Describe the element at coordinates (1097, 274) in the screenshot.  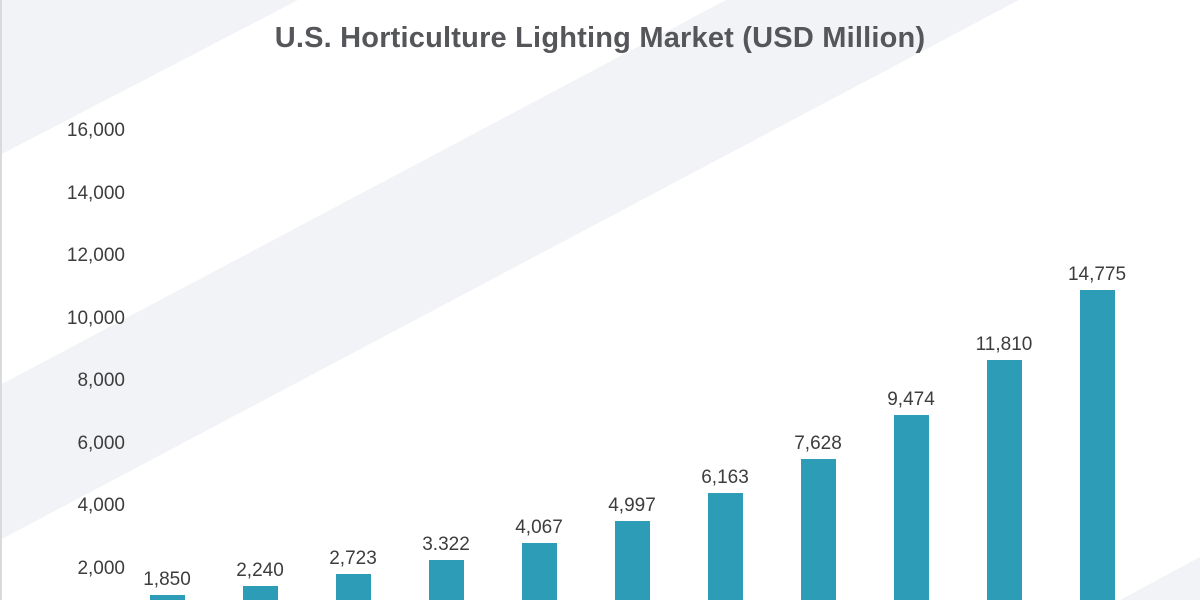
I see `bar-value-label: 14,775` at that location.